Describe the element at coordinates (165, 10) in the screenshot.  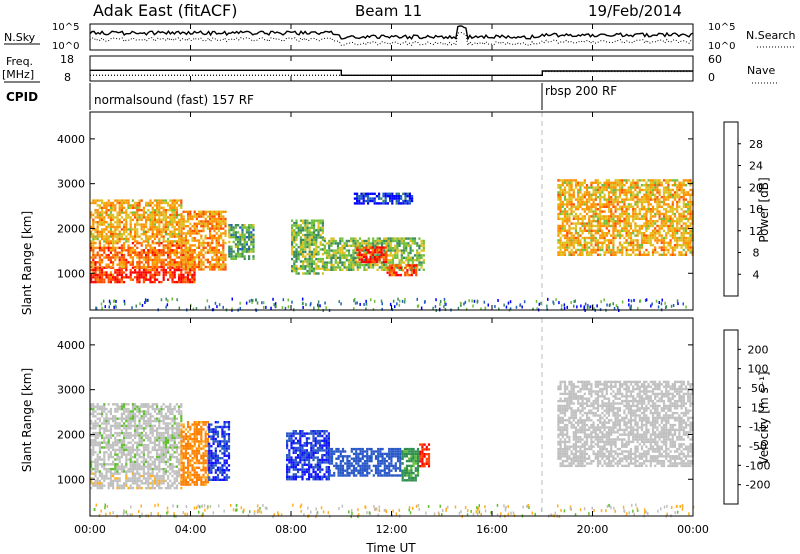
I see `station-title: Adak East (fitACF)` at that location.